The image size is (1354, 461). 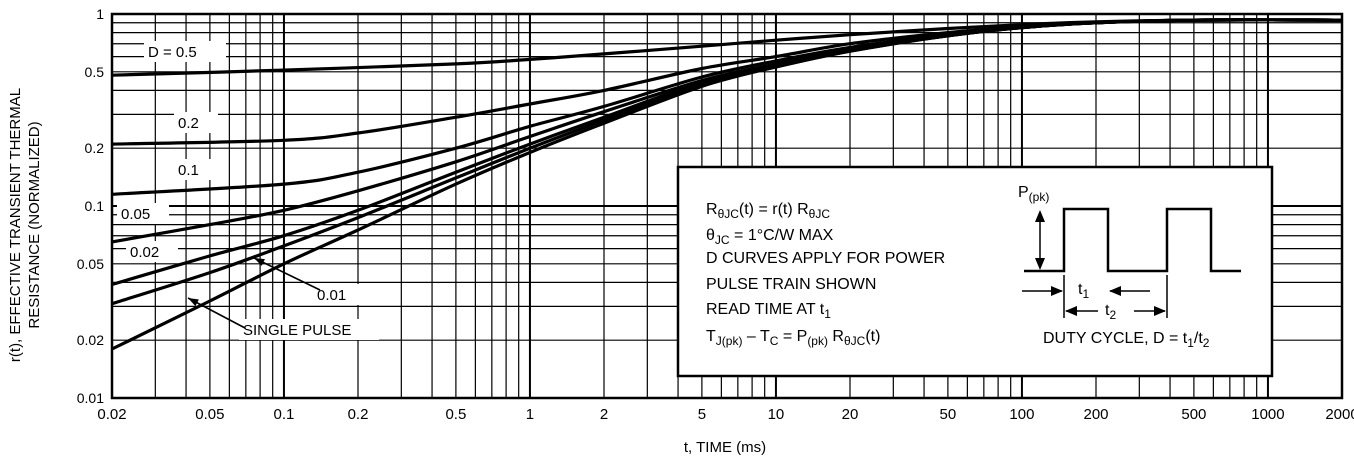 I want to click on pulse-train-waveform, so click(x=1132, y=240).